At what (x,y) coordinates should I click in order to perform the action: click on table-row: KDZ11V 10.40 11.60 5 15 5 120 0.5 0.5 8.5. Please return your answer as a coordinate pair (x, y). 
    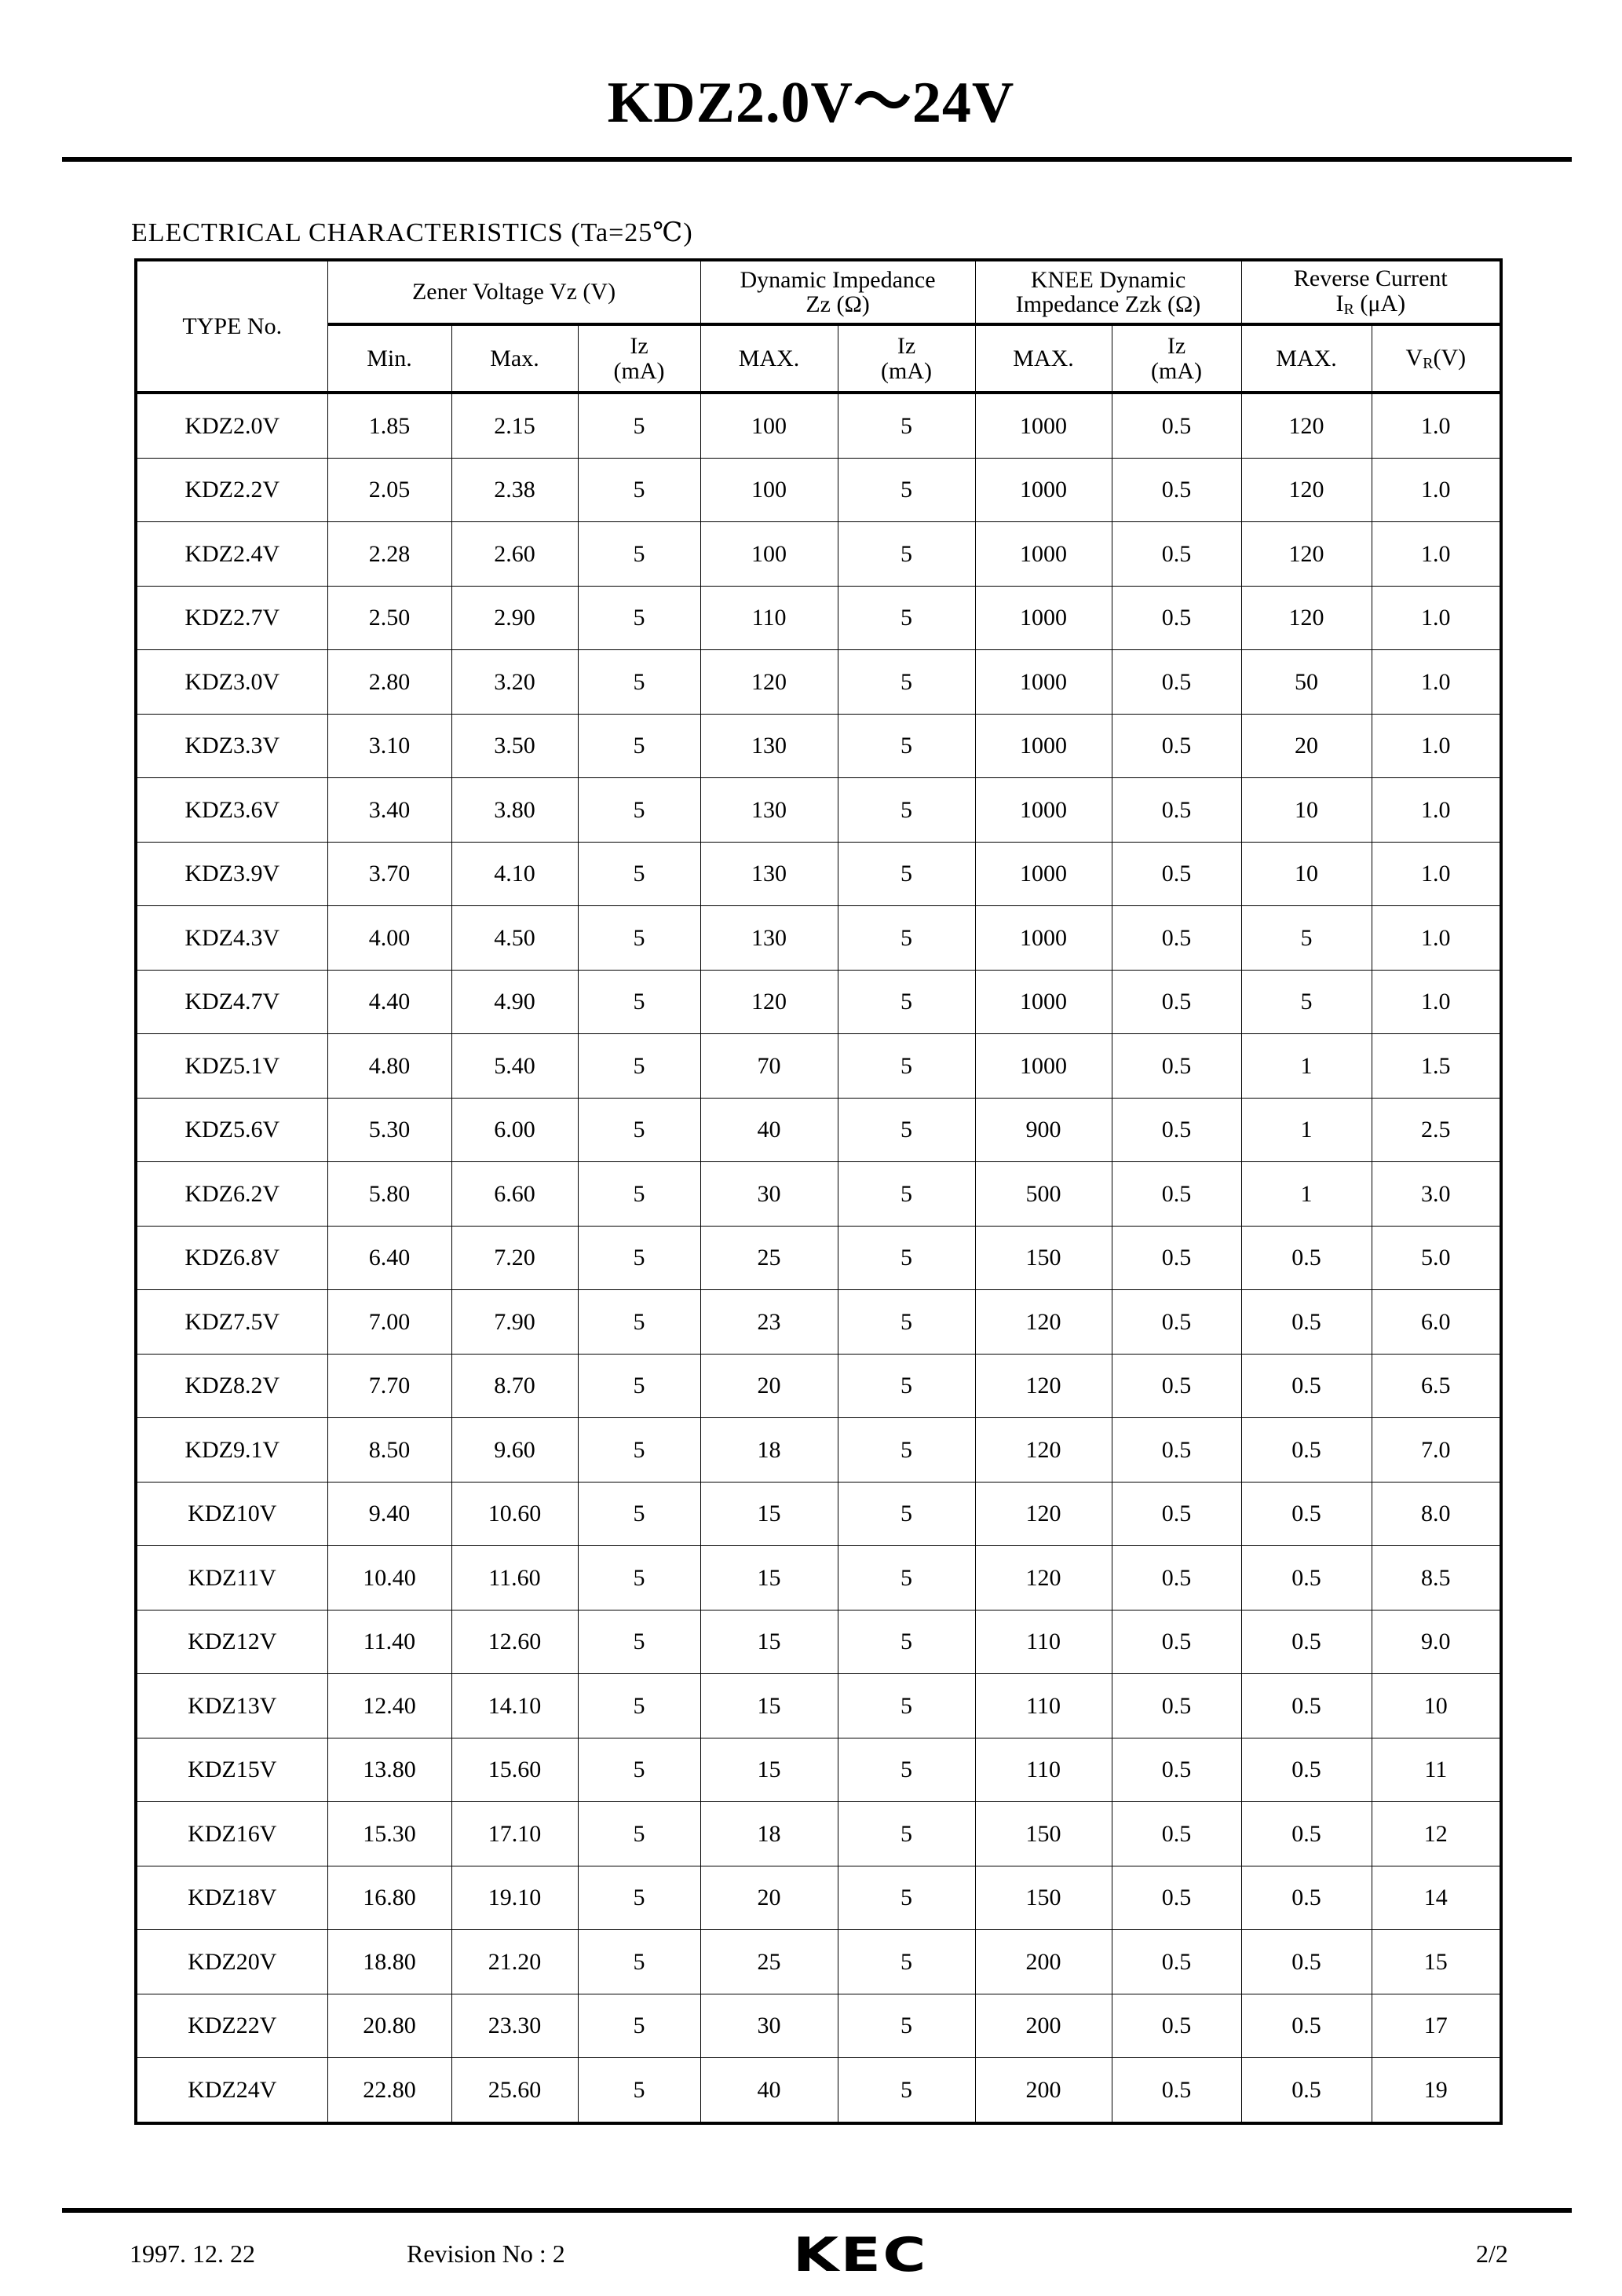
    Looking at the image, I should click on (818, 1577).